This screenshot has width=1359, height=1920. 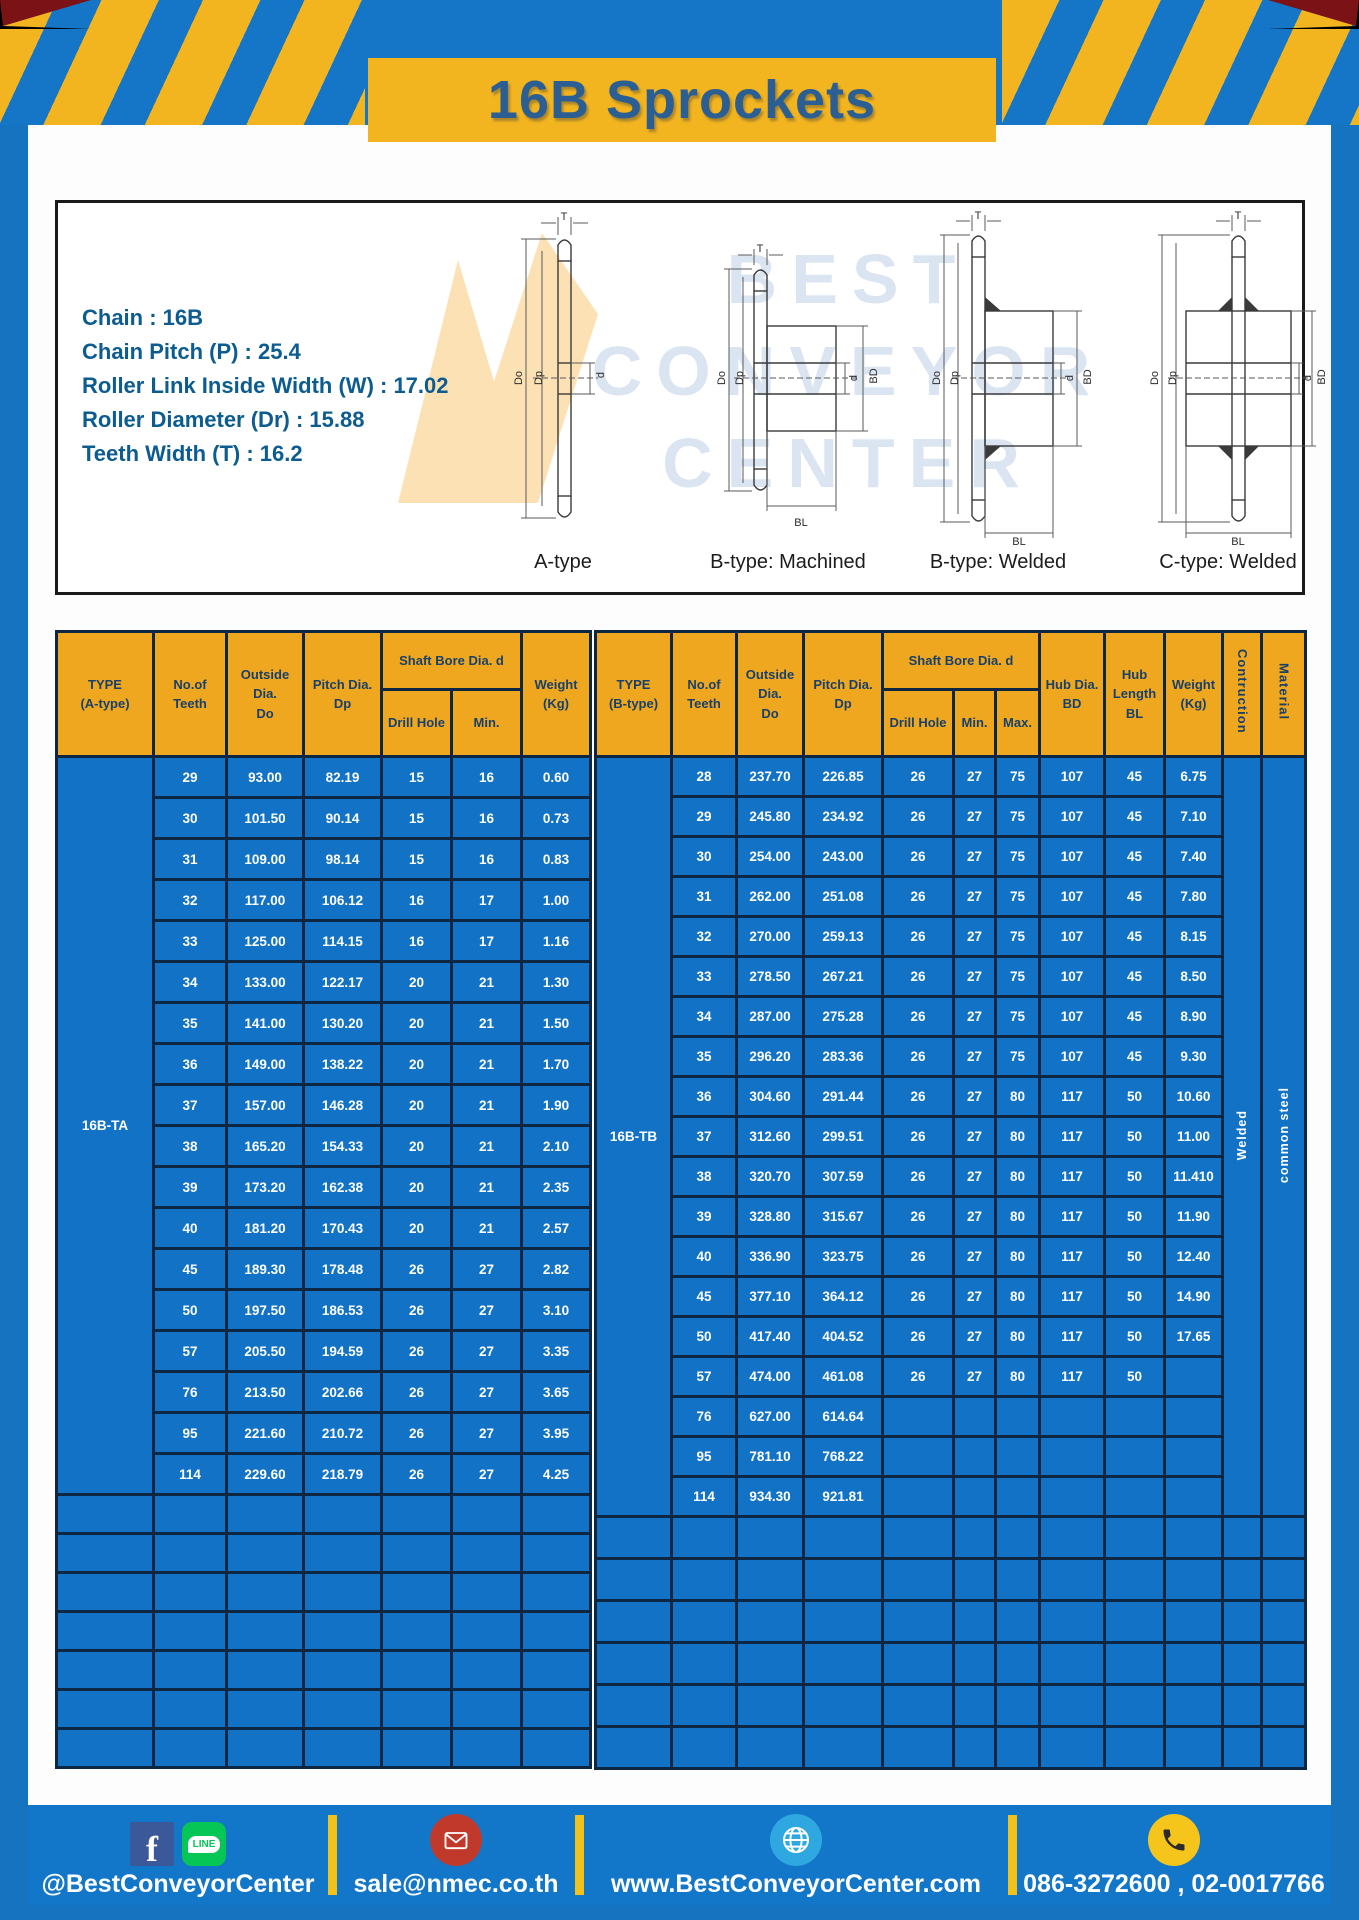 I want to click on table-cell: 50, so click(x=1135, y=1376).